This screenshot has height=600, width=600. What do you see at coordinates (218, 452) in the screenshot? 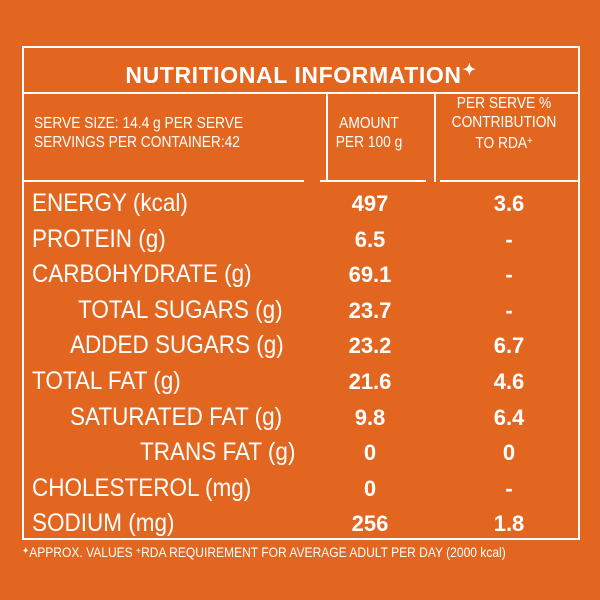
I see `nutrient-label: TRANS FAT (g)` at bounding box center [218, 452].